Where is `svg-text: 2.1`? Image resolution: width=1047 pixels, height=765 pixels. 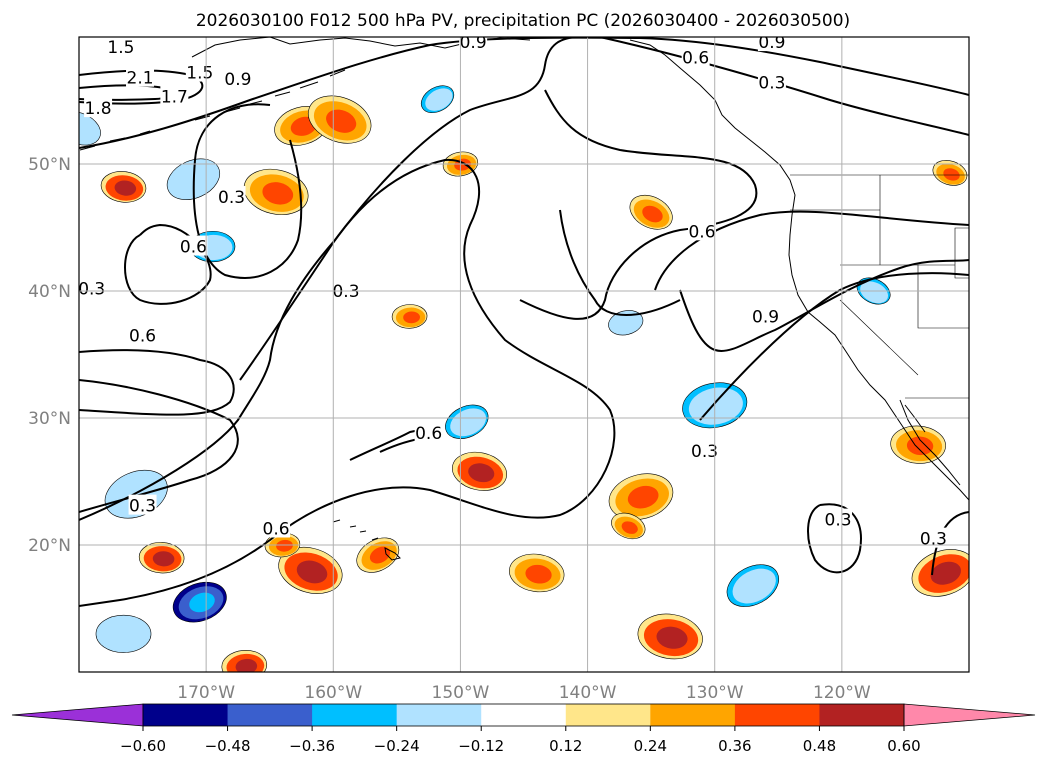 svg-text: 2.1 is located at coordinates (140, 79).